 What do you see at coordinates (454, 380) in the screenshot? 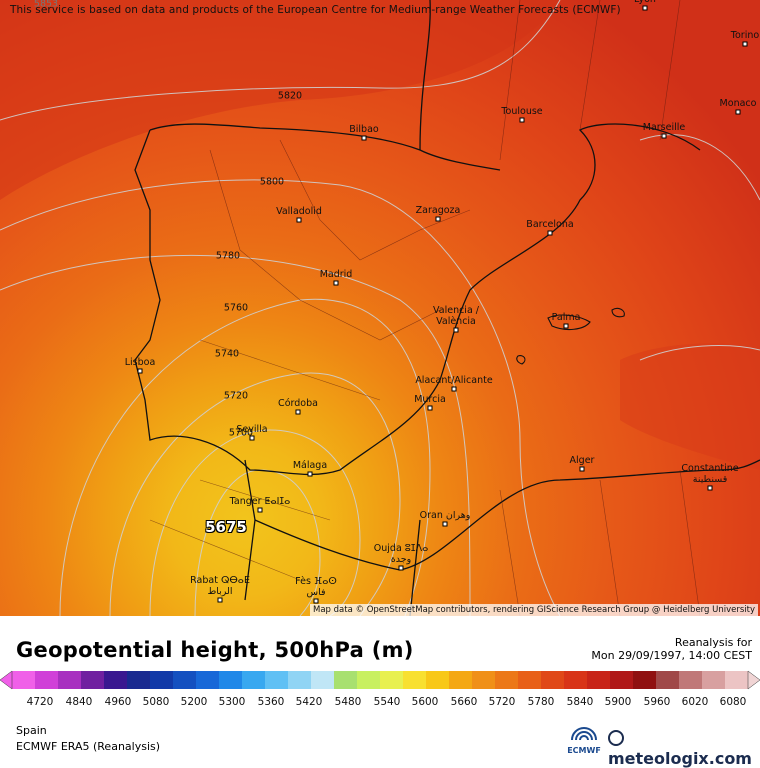
I see `city-label: Alacant/Alicante` at bounding box center [454, 380].